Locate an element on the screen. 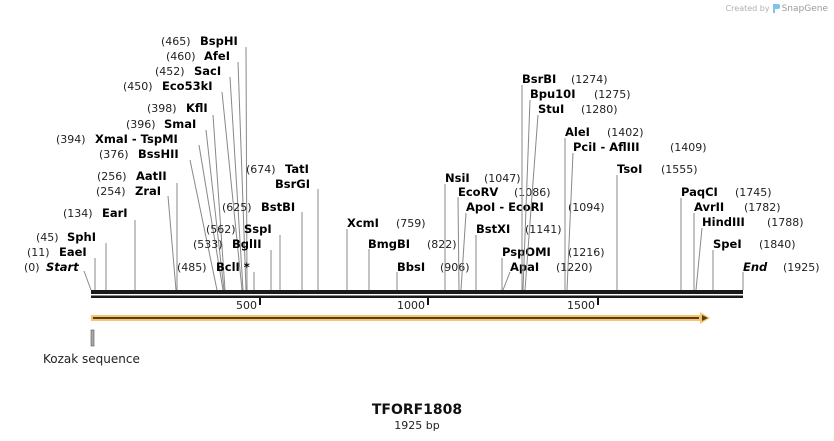  site-apai: ApaI (1220) is located at coordinates (547, 275).